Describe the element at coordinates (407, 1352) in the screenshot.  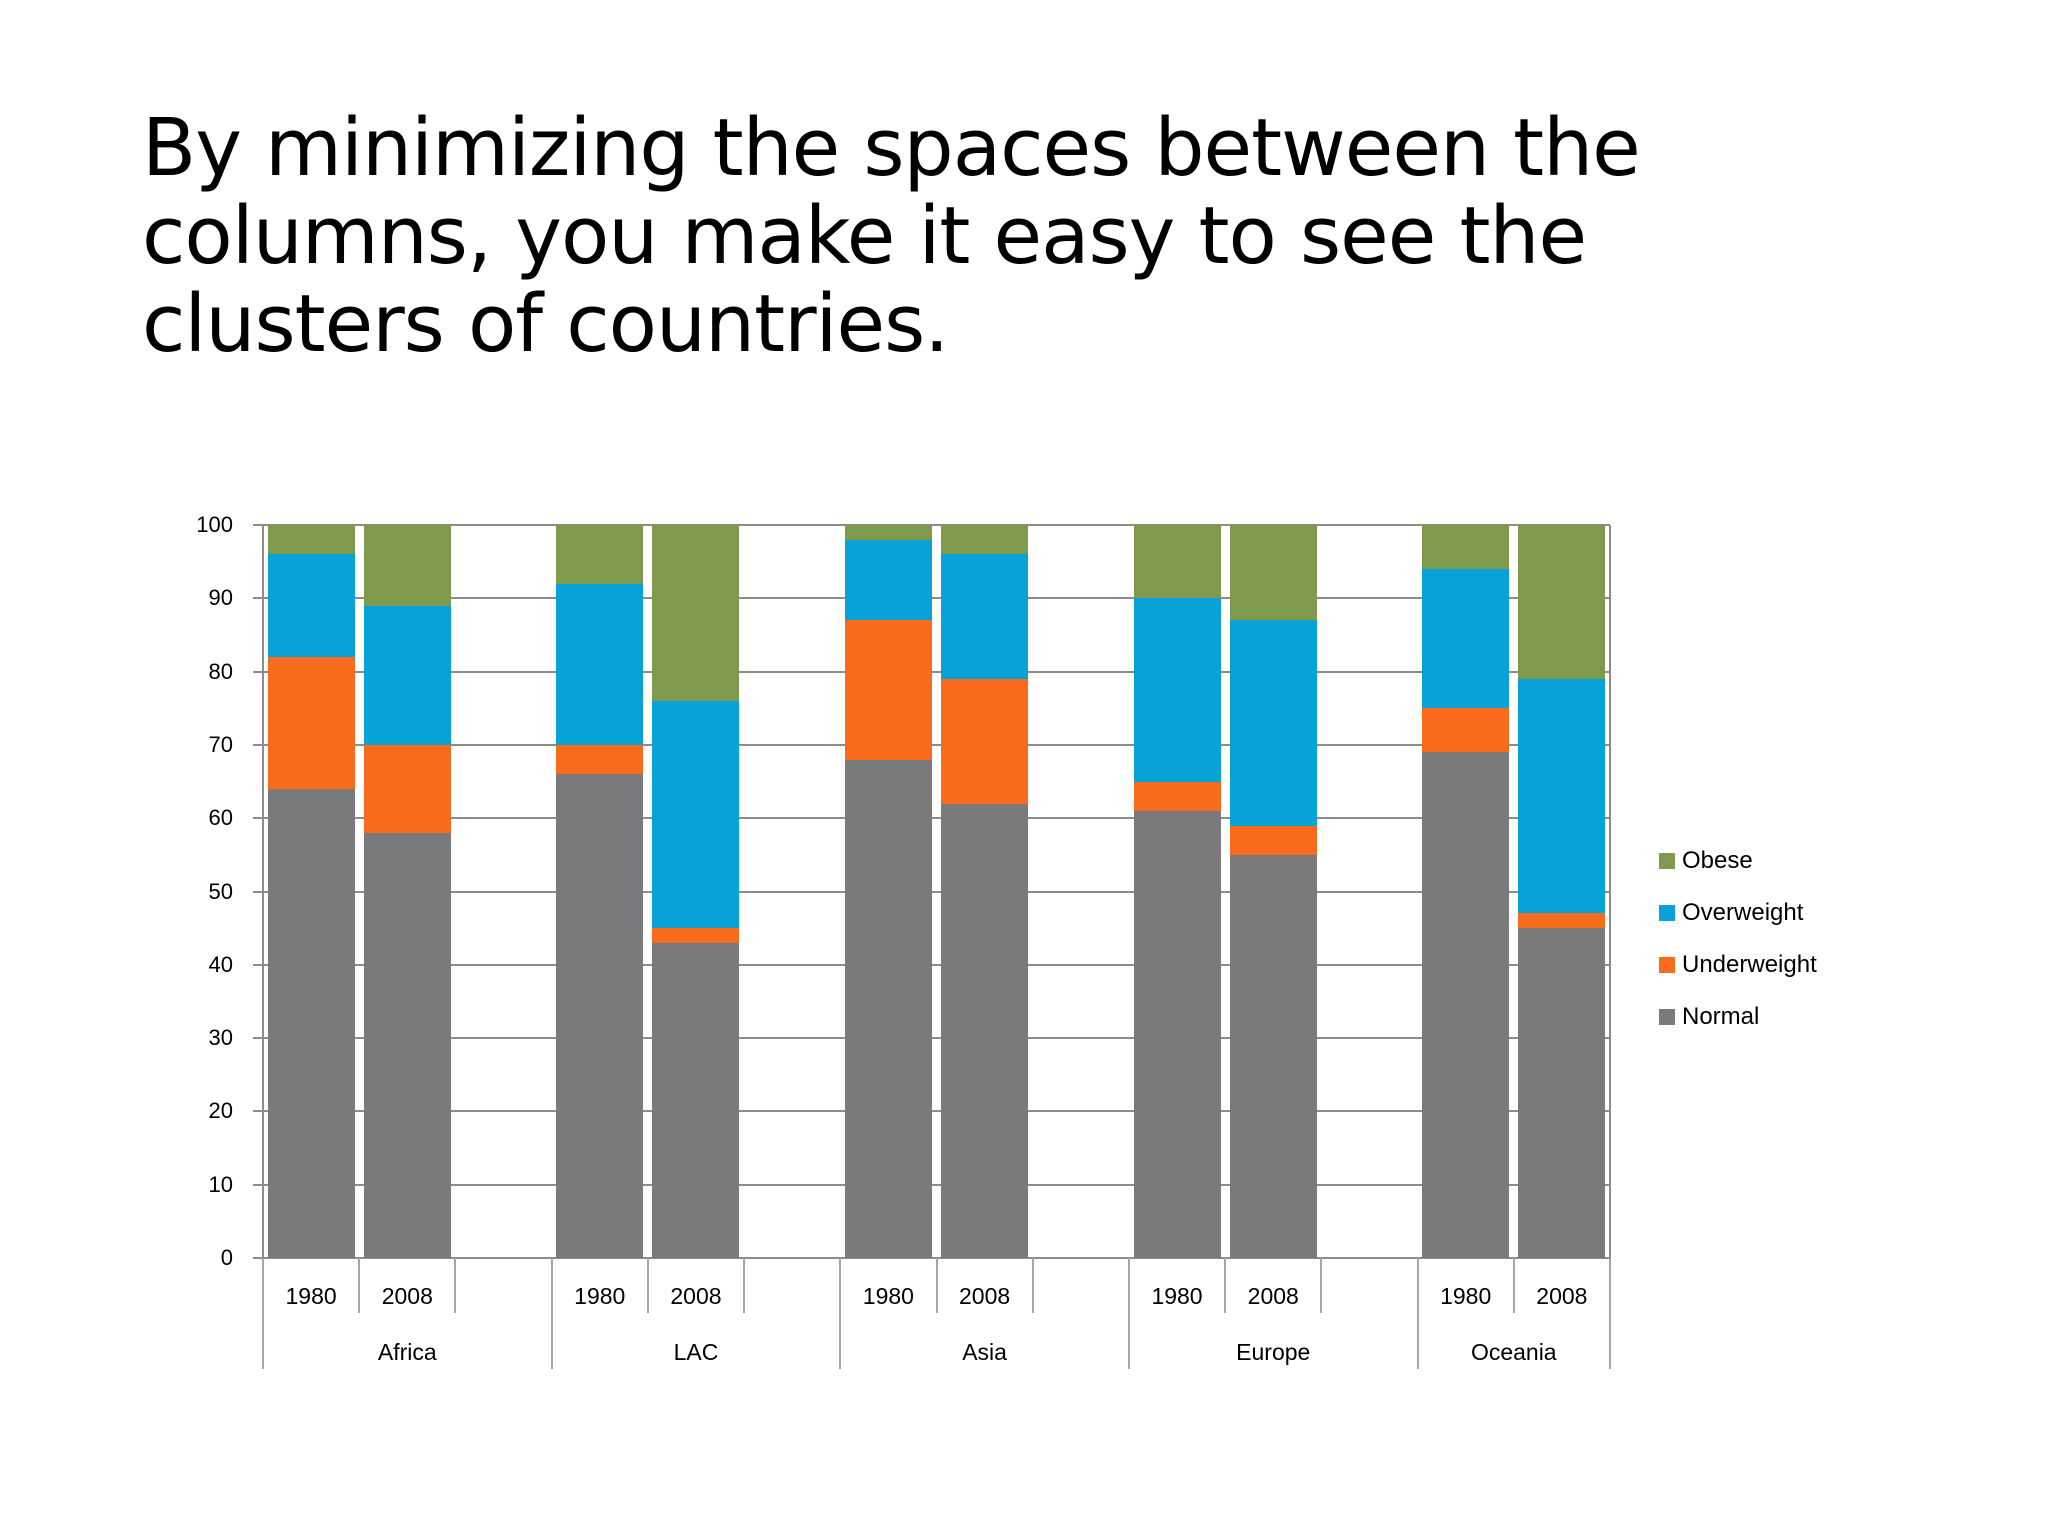
I see `x-group-label: Africa` at that location.